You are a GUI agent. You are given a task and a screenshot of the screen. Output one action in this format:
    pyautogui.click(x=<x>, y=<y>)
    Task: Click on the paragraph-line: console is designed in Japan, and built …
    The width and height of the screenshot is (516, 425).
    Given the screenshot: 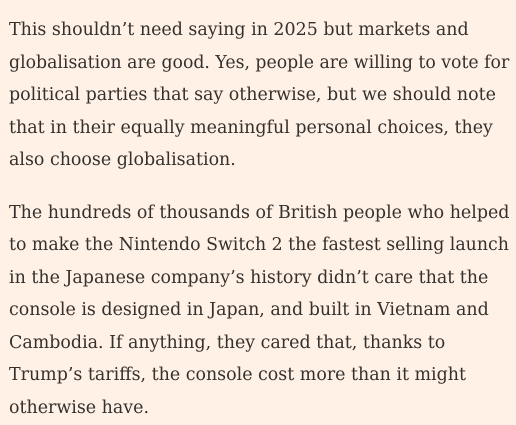 What is the action you would take?
    pyautogui.click(x=249, y=310)
    